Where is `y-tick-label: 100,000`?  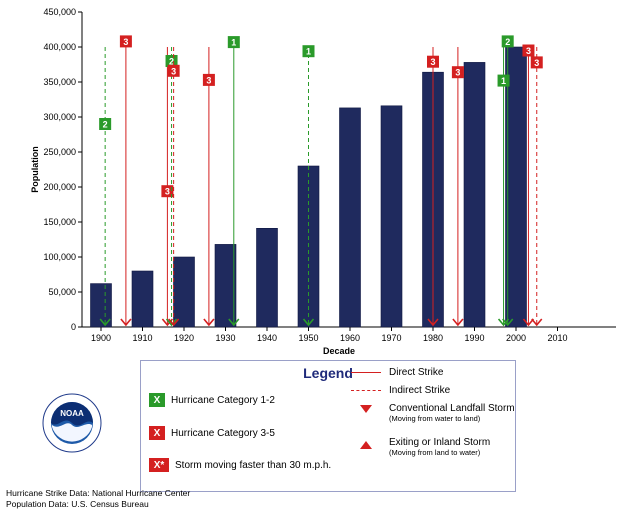
y-tick-label: 100,000 is located at coordinates (59, 257).